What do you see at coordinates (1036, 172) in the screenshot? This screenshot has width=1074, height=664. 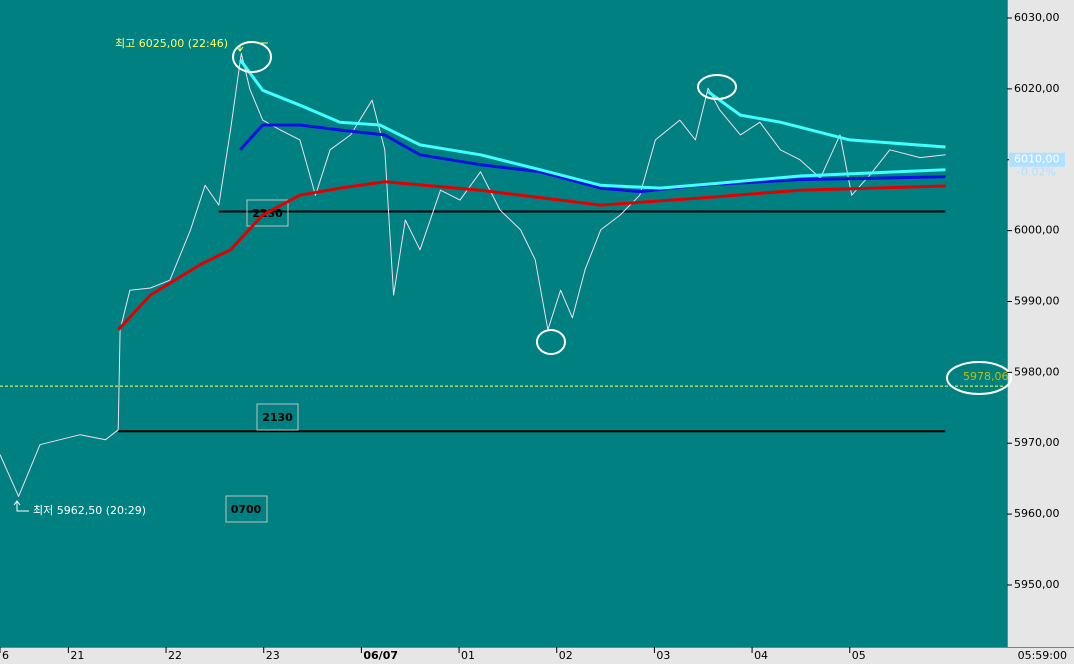 I see `change-label: -0.02%` at bounding box center [1036, 172].